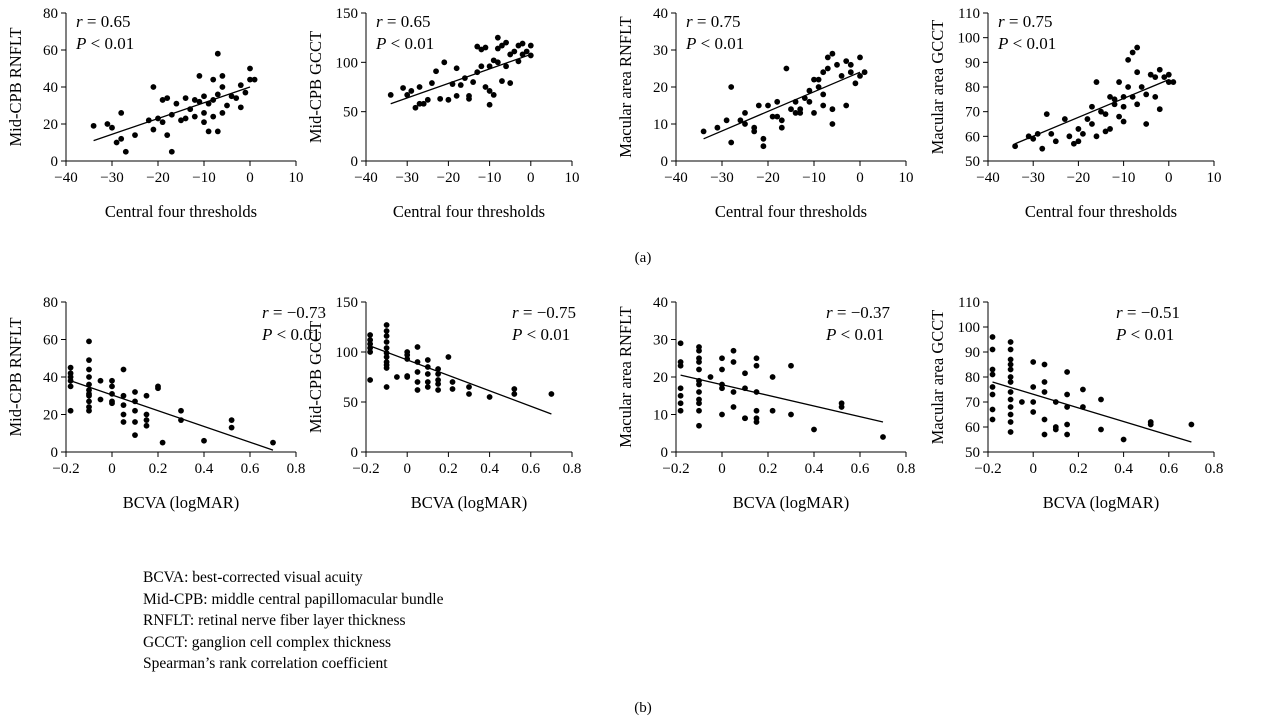 This screenshot has width=1271, height=717. What do you see at coordinates (50, 125) in the screenshot?
I see `y-tick-label: 20` at bounding box center [50, 125].